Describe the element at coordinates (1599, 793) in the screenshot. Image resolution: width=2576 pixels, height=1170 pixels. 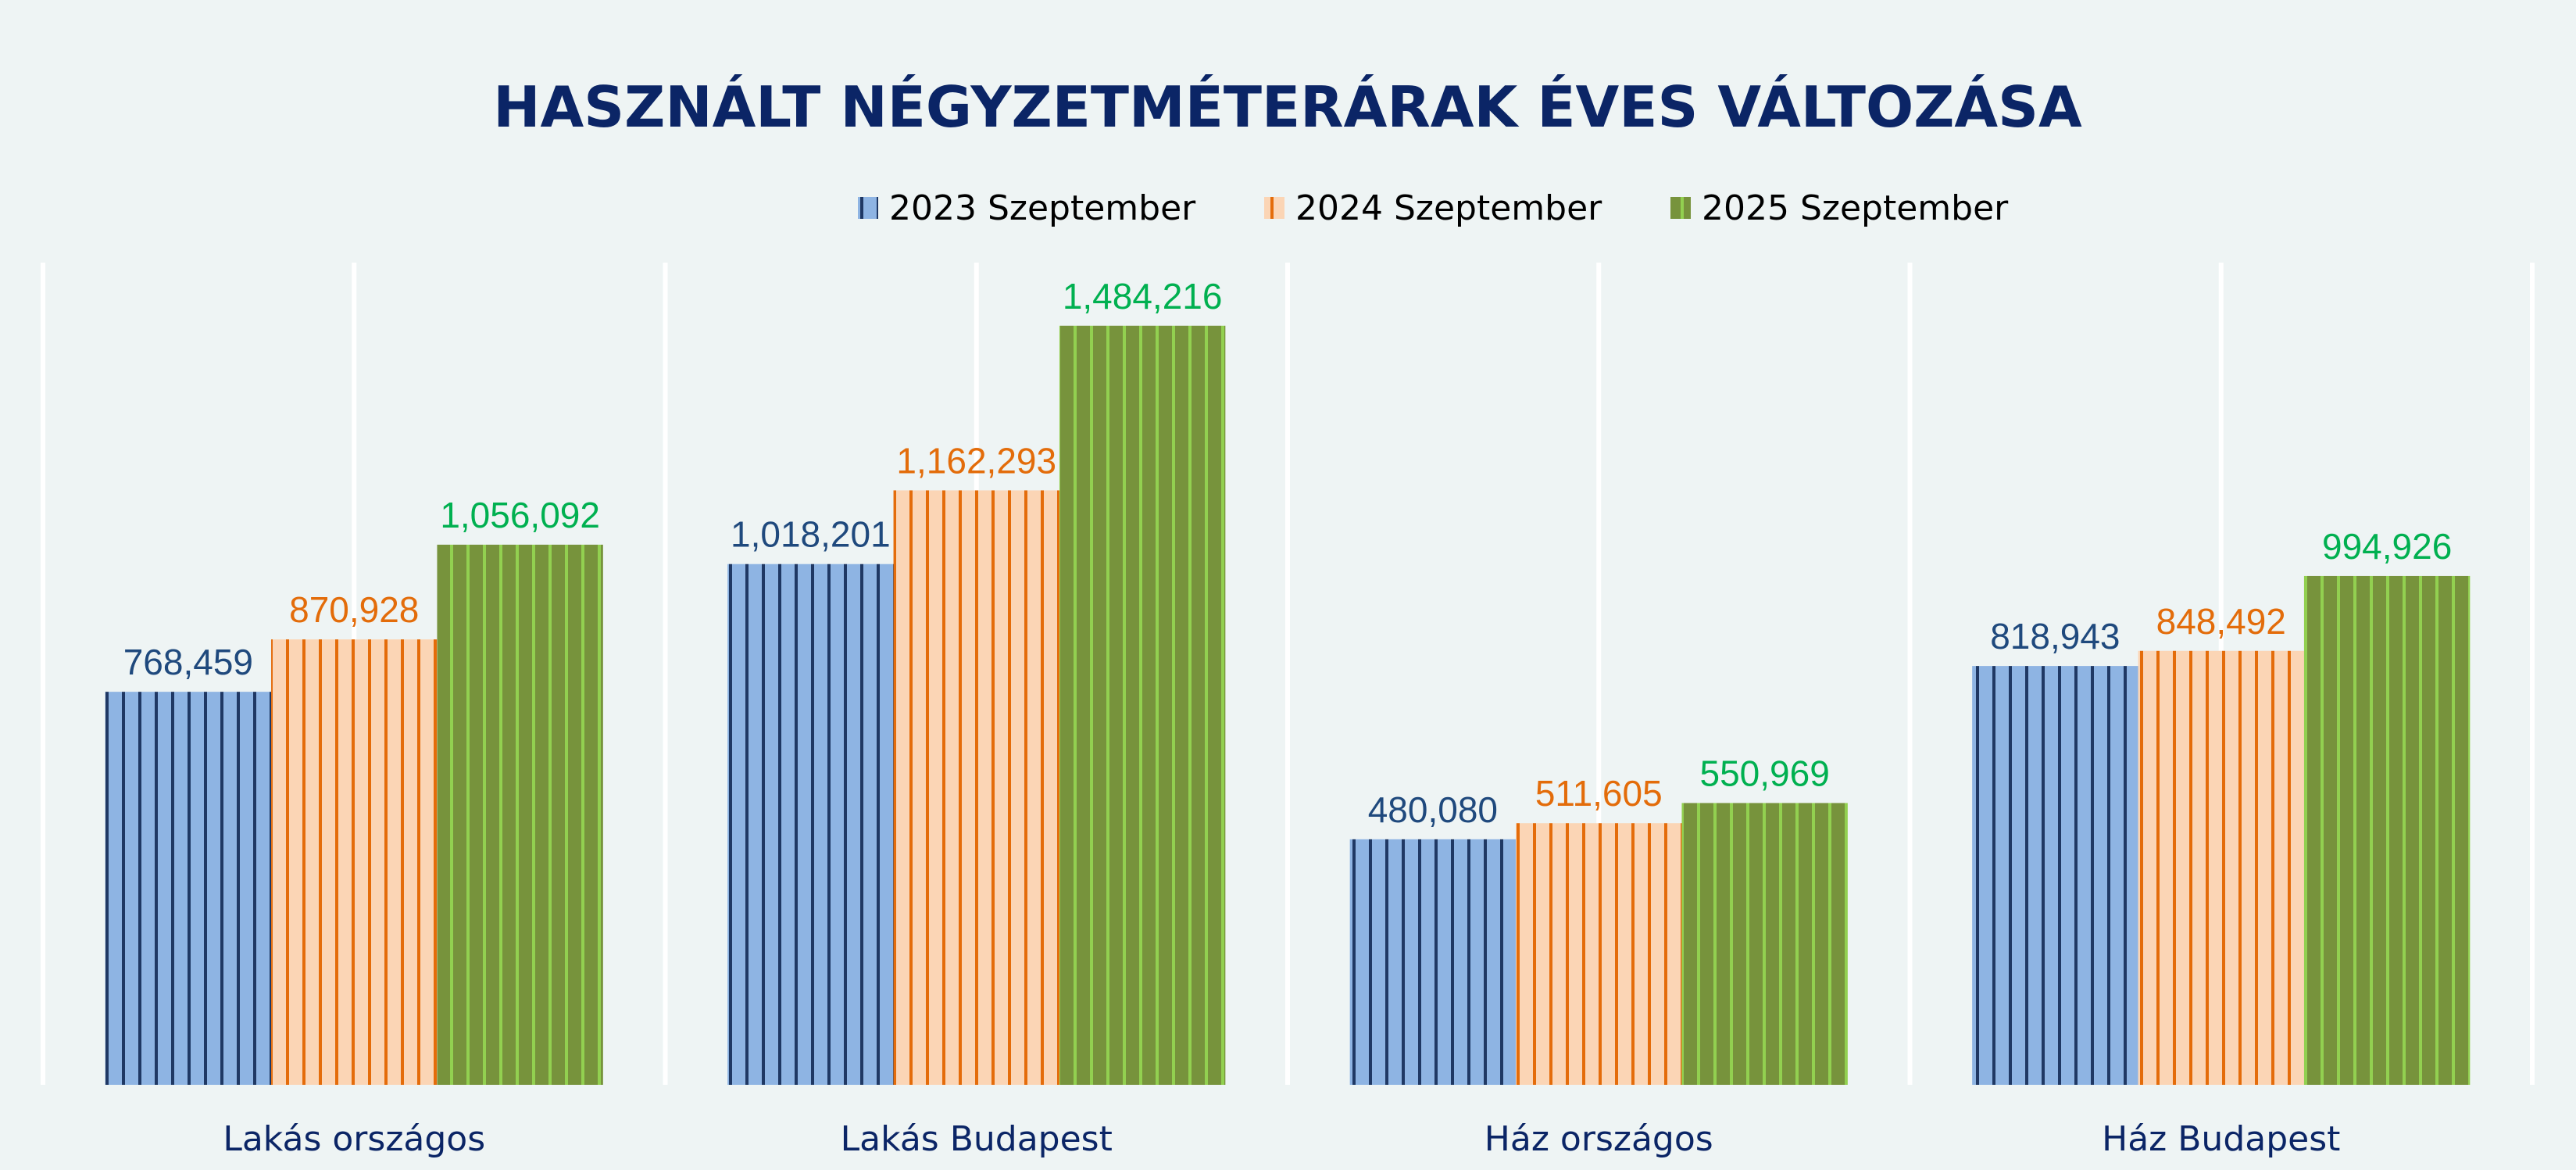
I see `data-label: 511,605` at that location.